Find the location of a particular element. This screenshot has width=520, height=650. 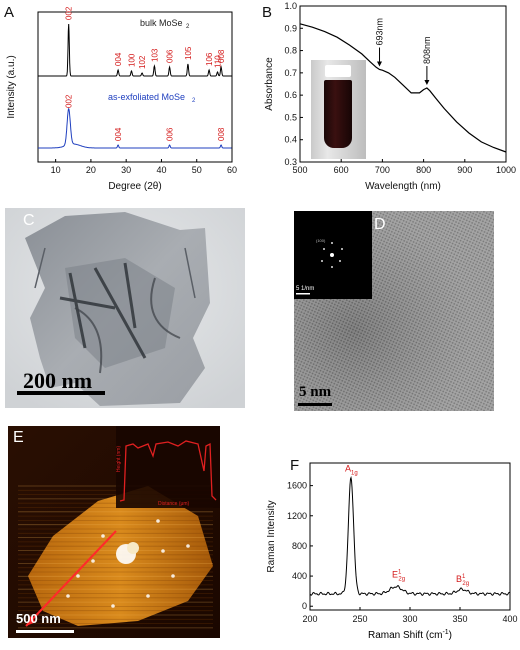

y-tick-label: 1600 is located at coordinates (297, 486).